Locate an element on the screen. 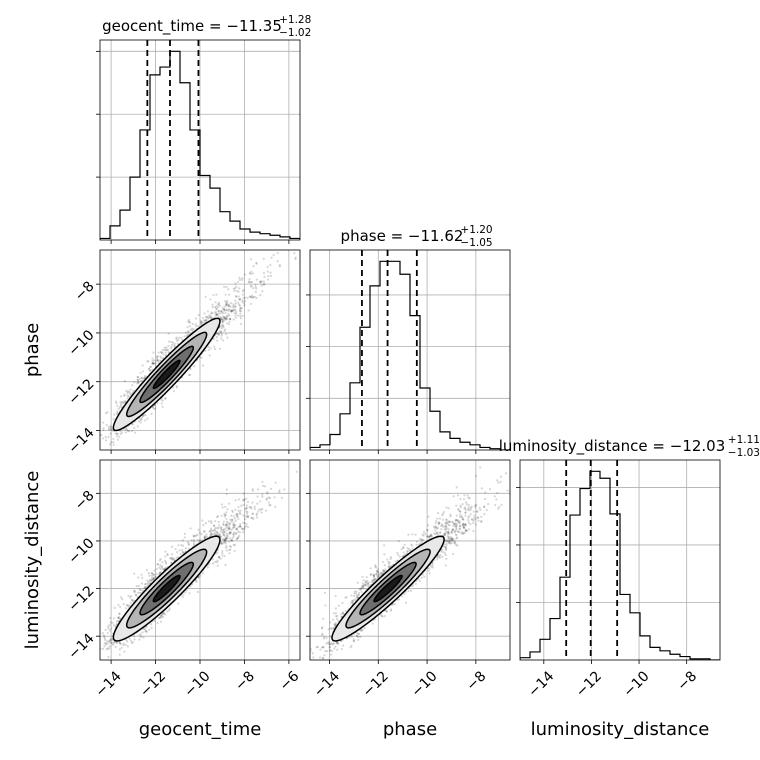 This screenshot has height=760, width=760. marginal-panel-geocent_time: geocent_time = −11.35+1.28−1.02 is located at coordinates (203, 127).